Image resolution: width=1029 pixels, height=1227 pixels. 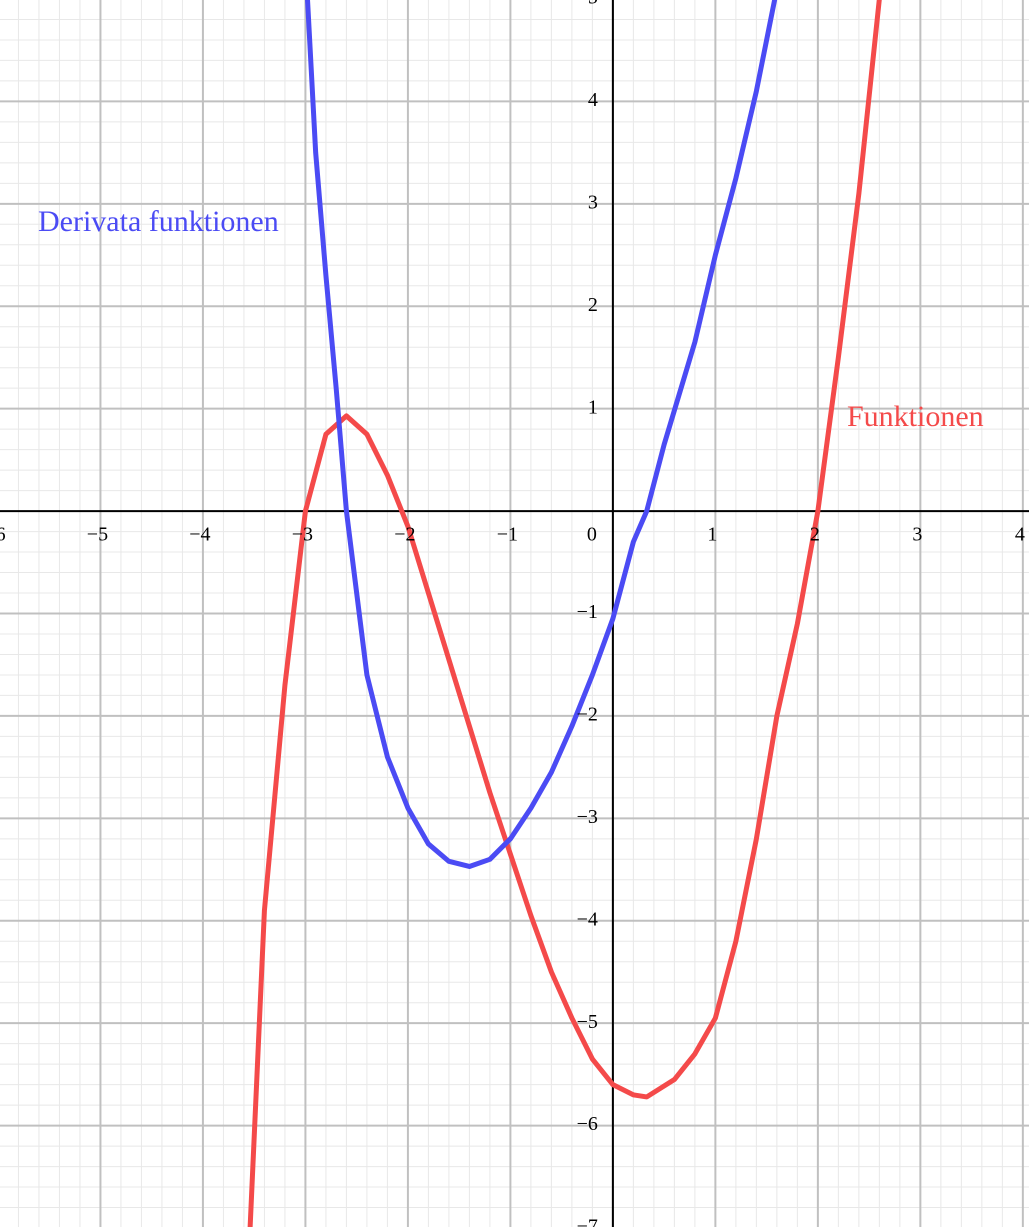 What do you see at coordinates (815, 535) in the screenshot?
I see `x-tick-label: 2` at bounding box center [815, 535].